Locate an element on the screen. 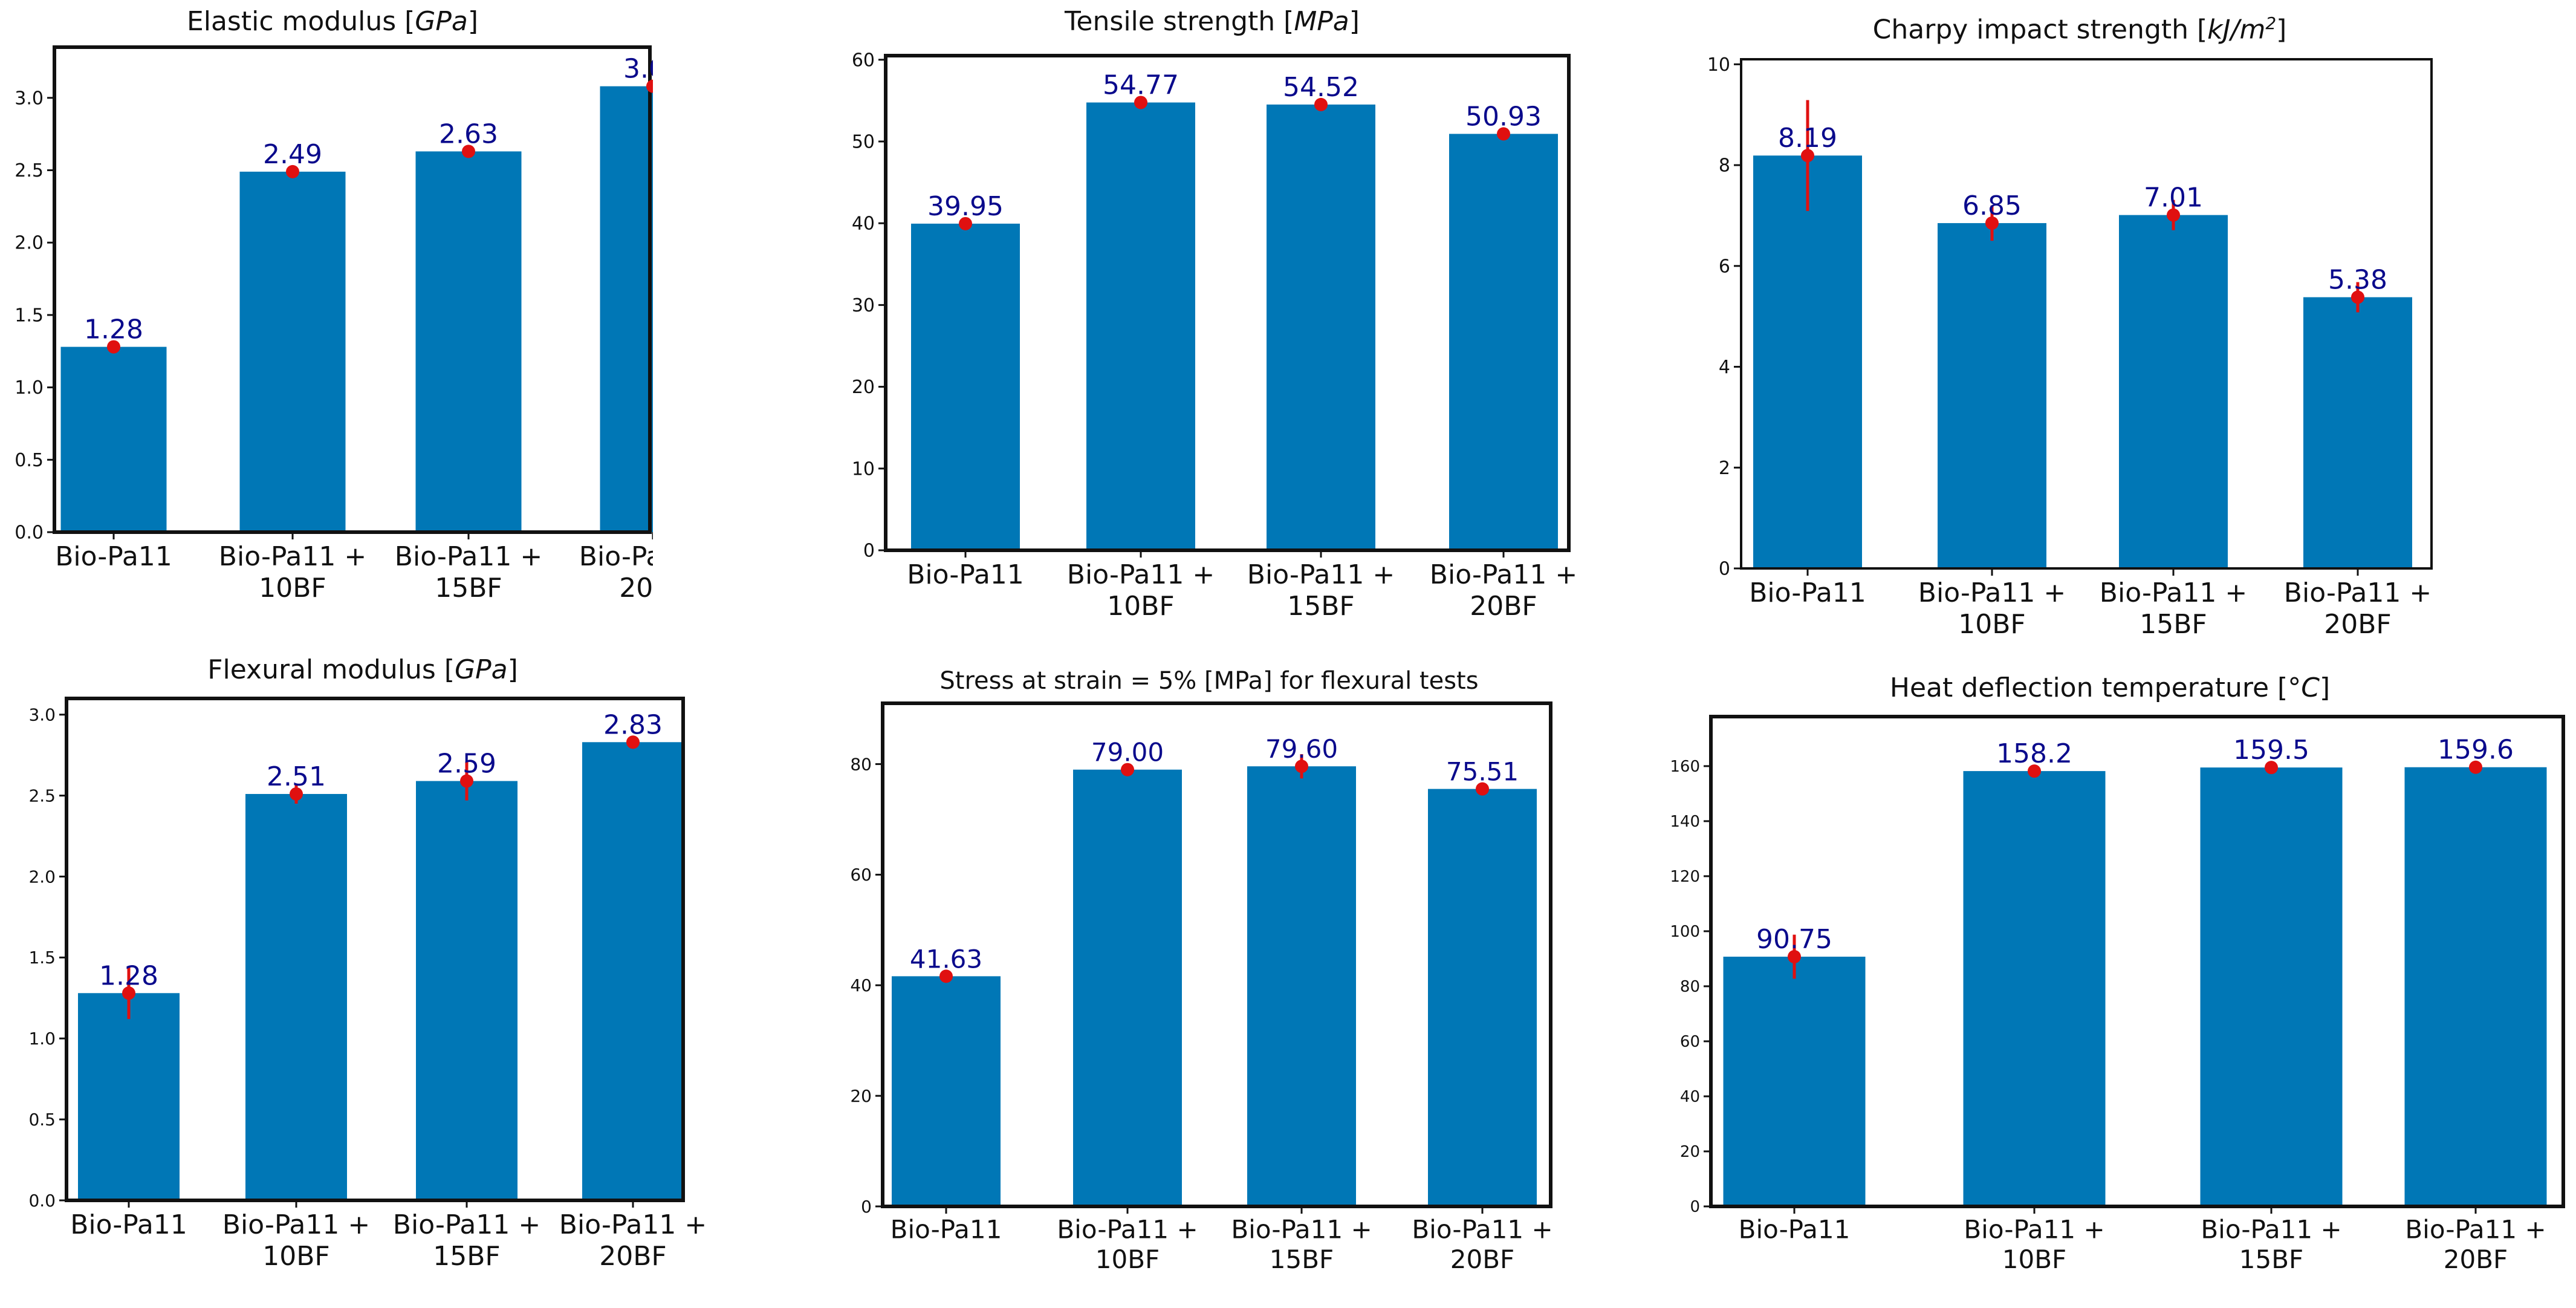 Image resolution: width=2576 pixels, height=1308 pixels. y-tick-label: 160 is located at coordinates (1685, 767).